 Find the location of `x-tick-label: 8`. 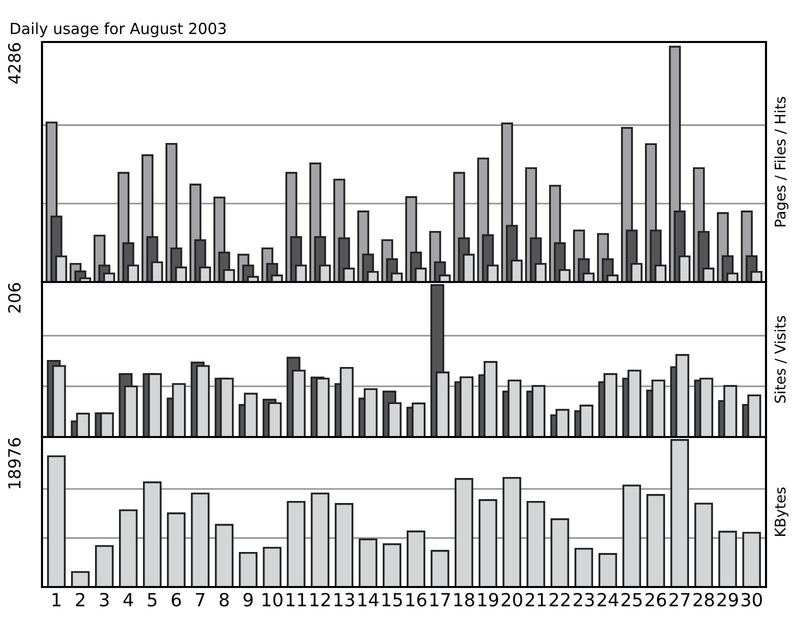

x-tick-label: 8 is located at coordinates (224, 599).